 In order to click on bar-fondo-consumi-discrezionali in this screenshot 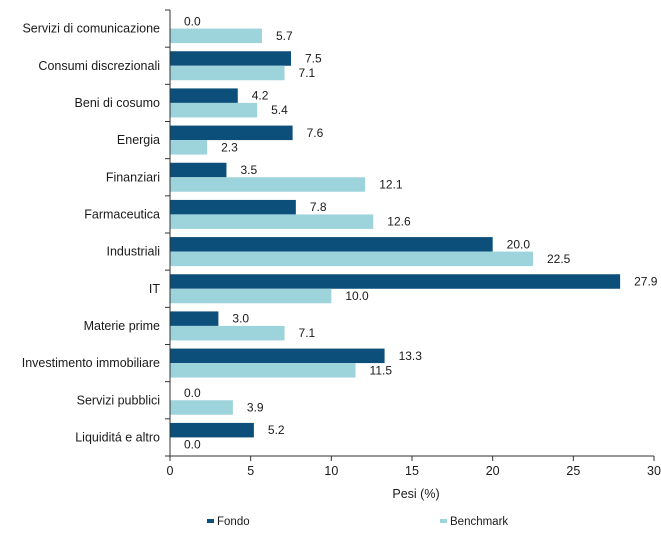, I will do `click(230, 58)`.